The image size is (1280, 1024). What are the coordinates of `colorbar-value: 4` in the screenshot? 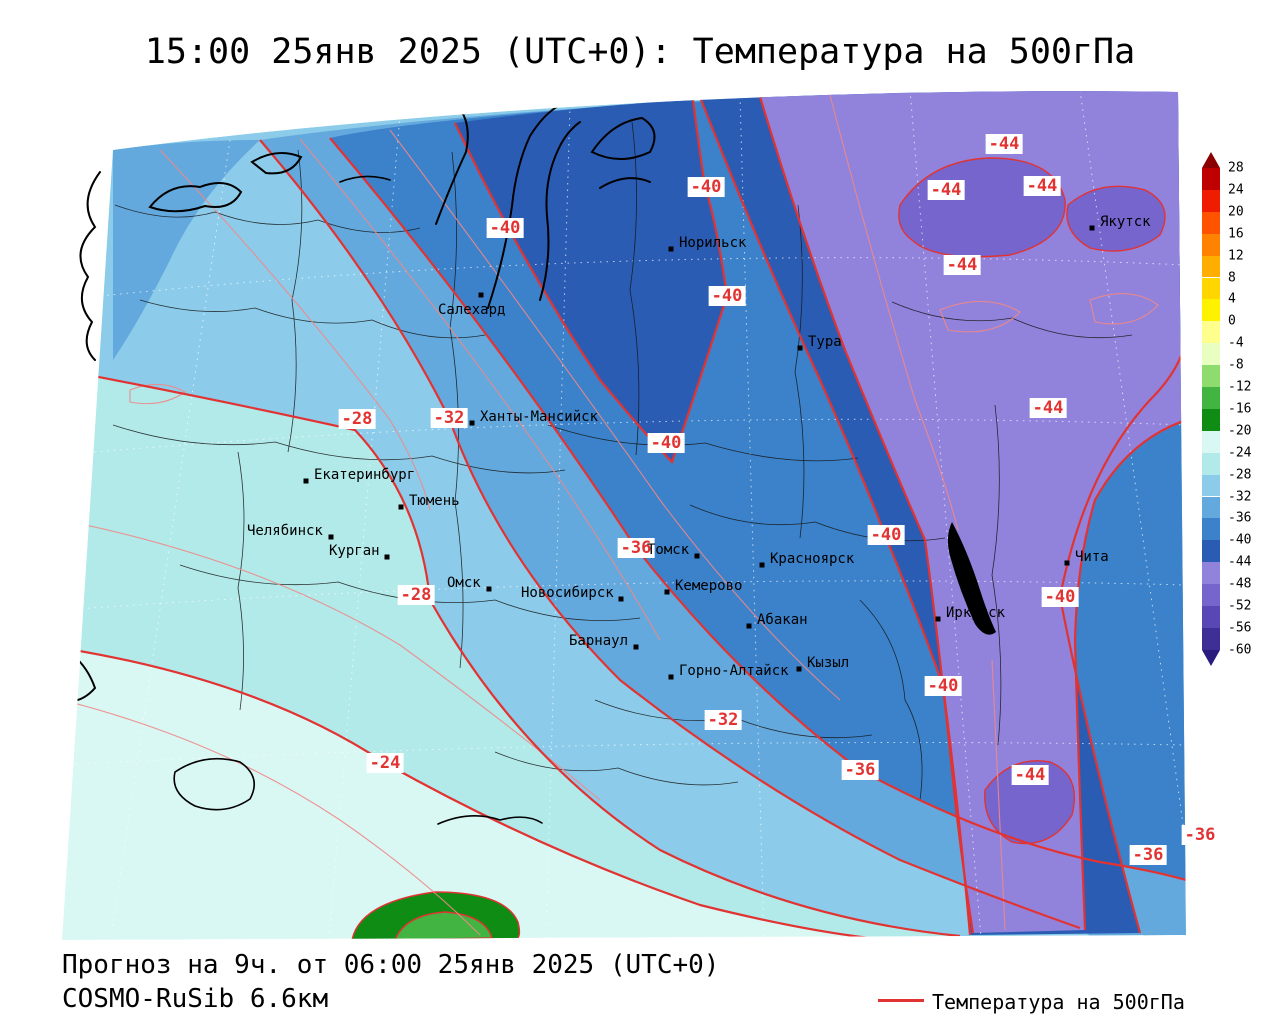 It's located at (1232, 299).